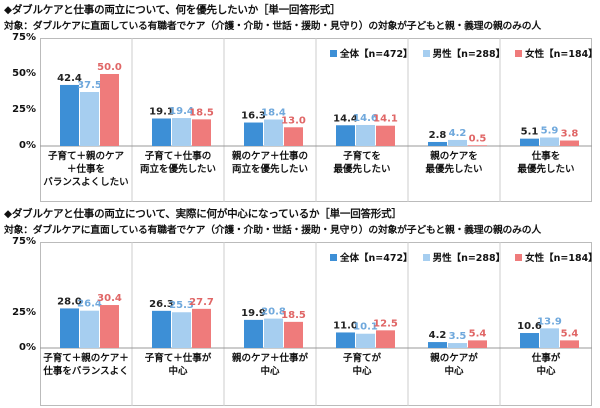  I want to click on data-label: 5.1, so click(530, 132).